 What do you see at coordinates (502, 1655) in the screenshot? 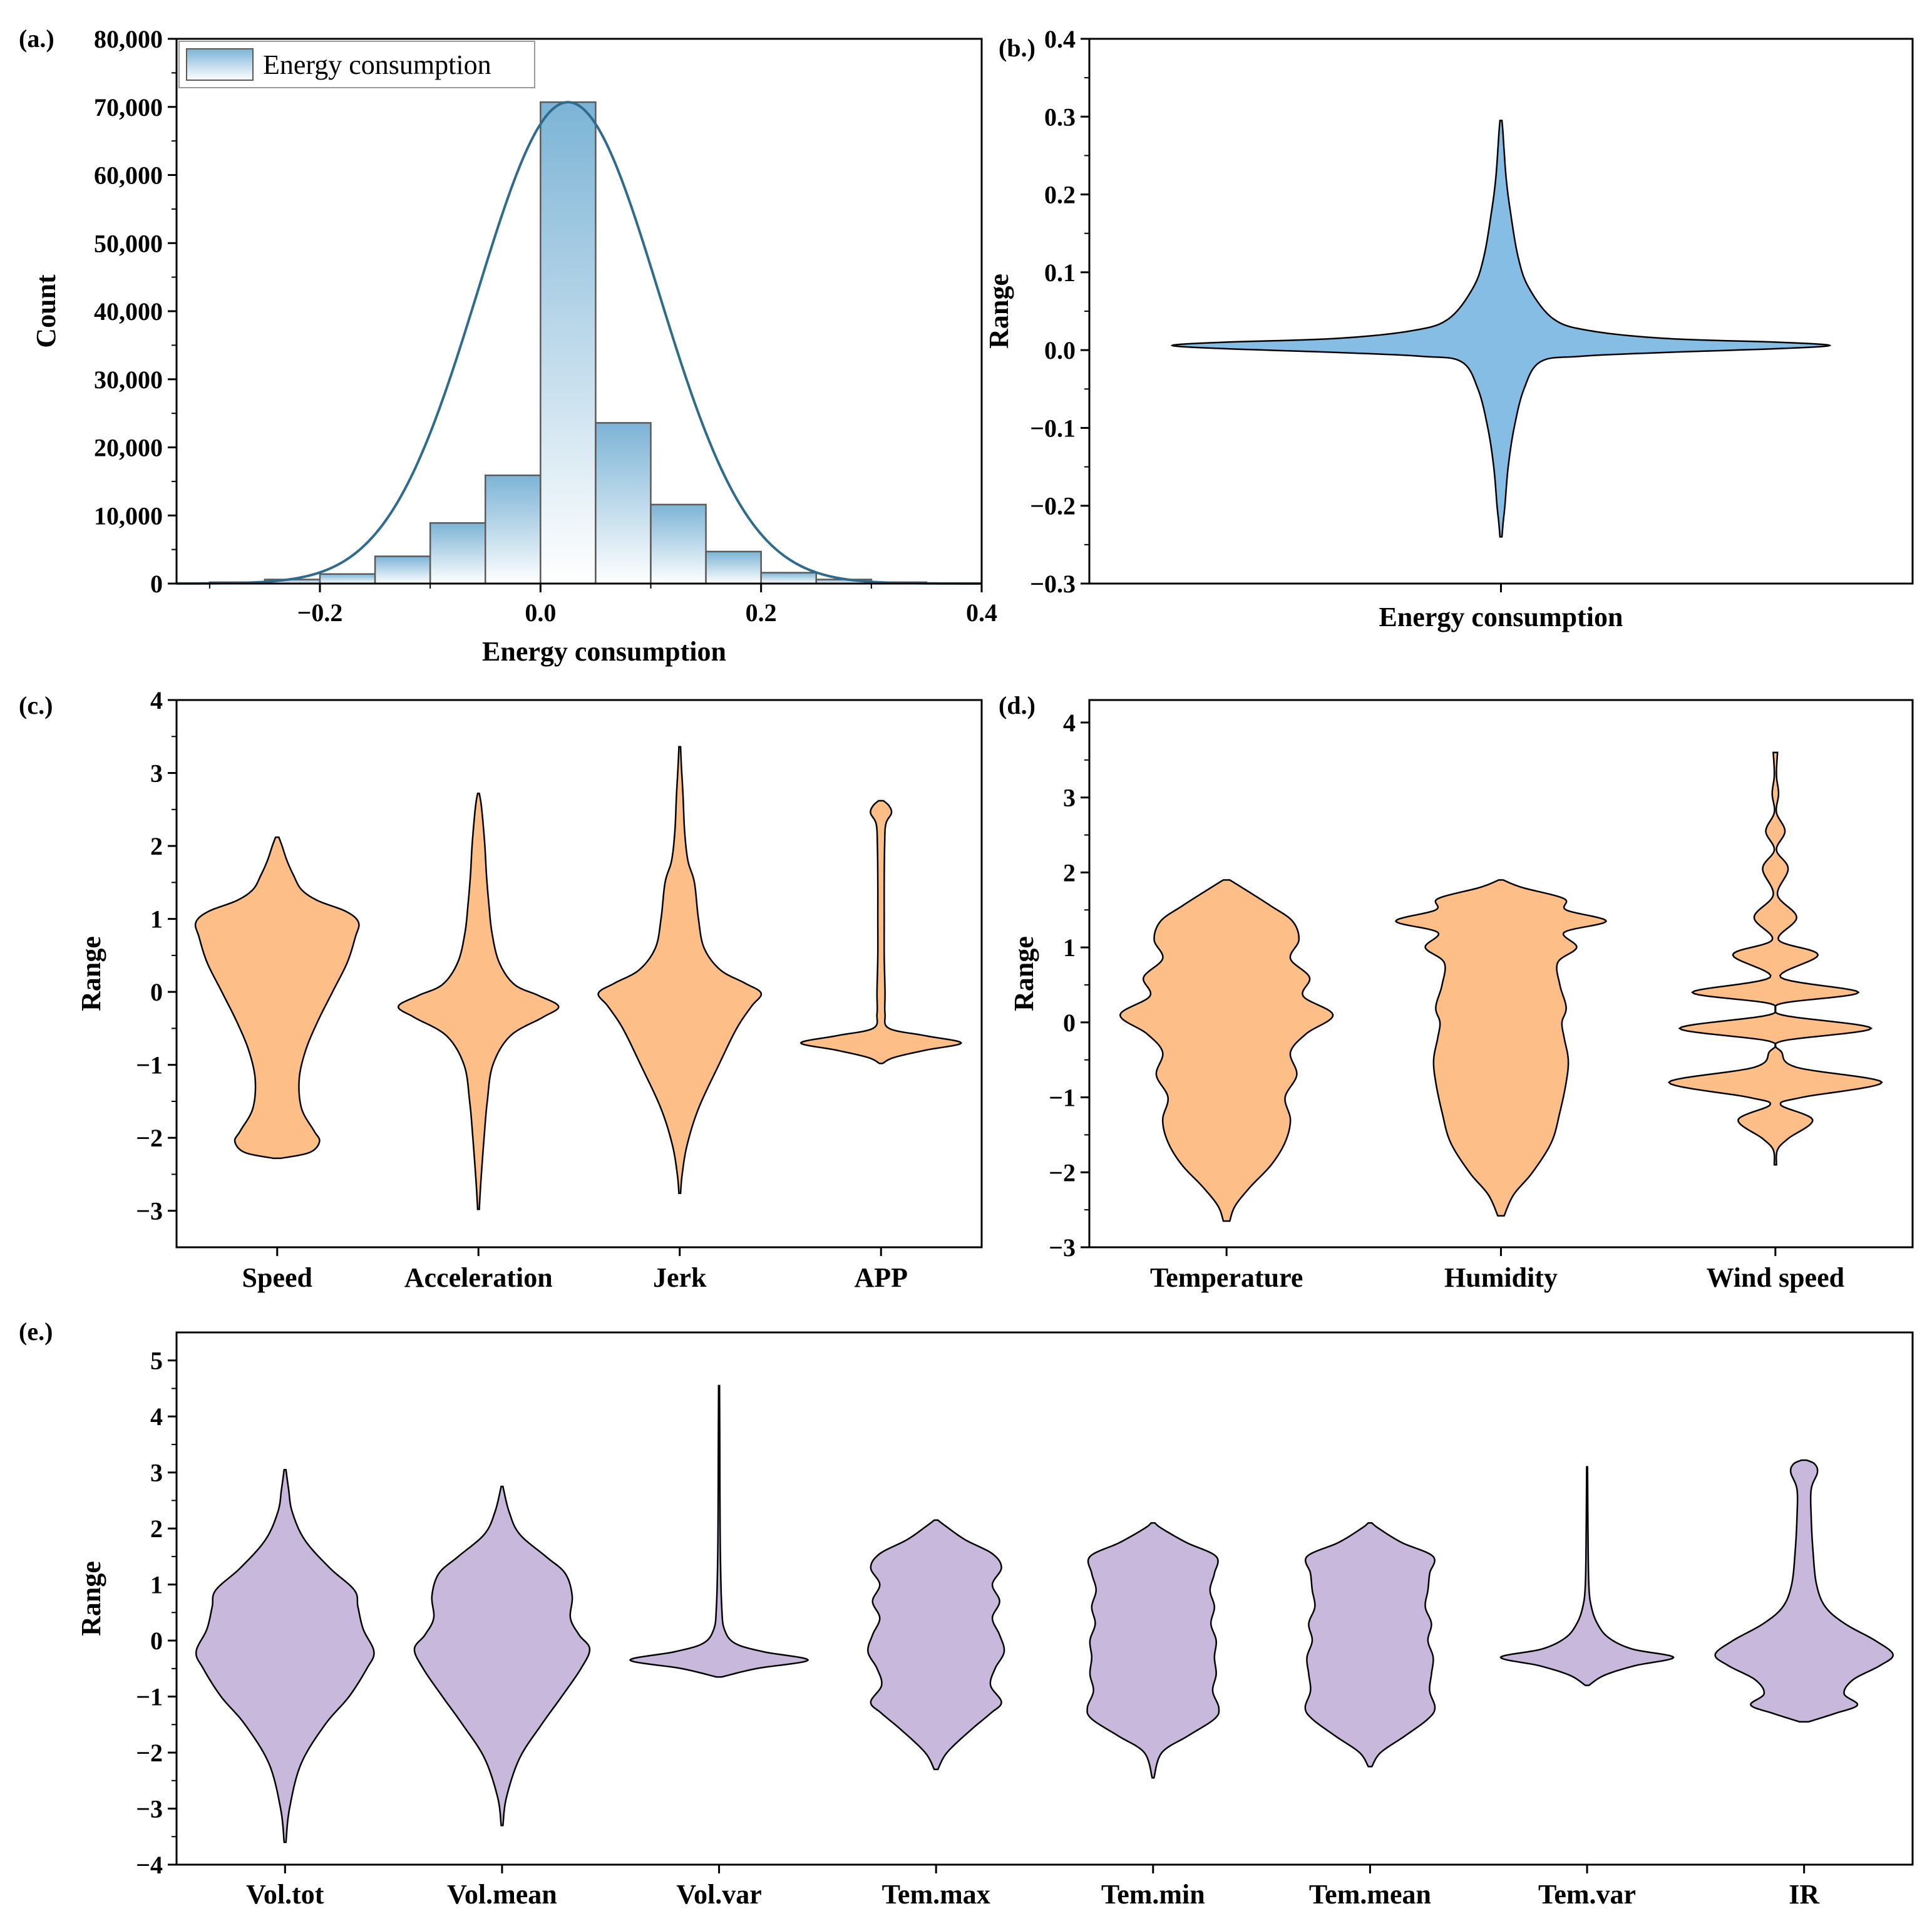
I see `violin-vol-mean` at bounding box center [502, 1655].